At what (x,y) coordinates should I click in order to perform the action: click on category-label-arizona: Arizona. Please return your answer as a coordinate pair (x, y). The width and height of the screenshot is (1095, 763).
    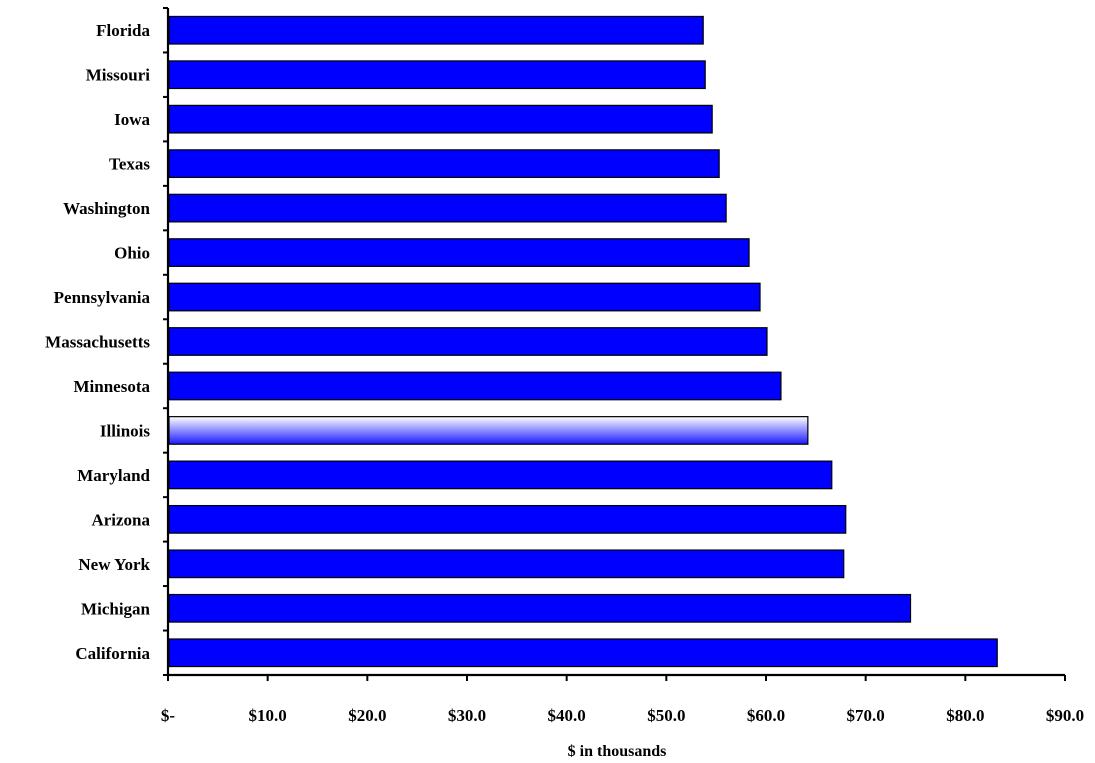
    Looking at the image, I should click on (120, 519).